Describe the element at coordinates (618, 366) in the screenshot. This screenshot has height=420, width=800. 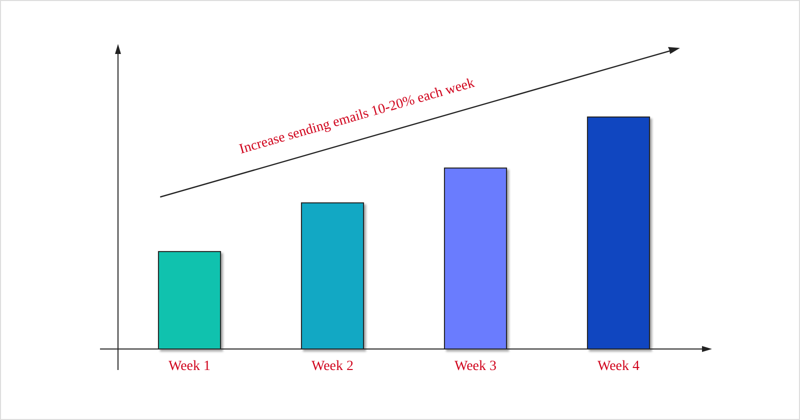
I see `x-tick-label: Week 4` at that location.